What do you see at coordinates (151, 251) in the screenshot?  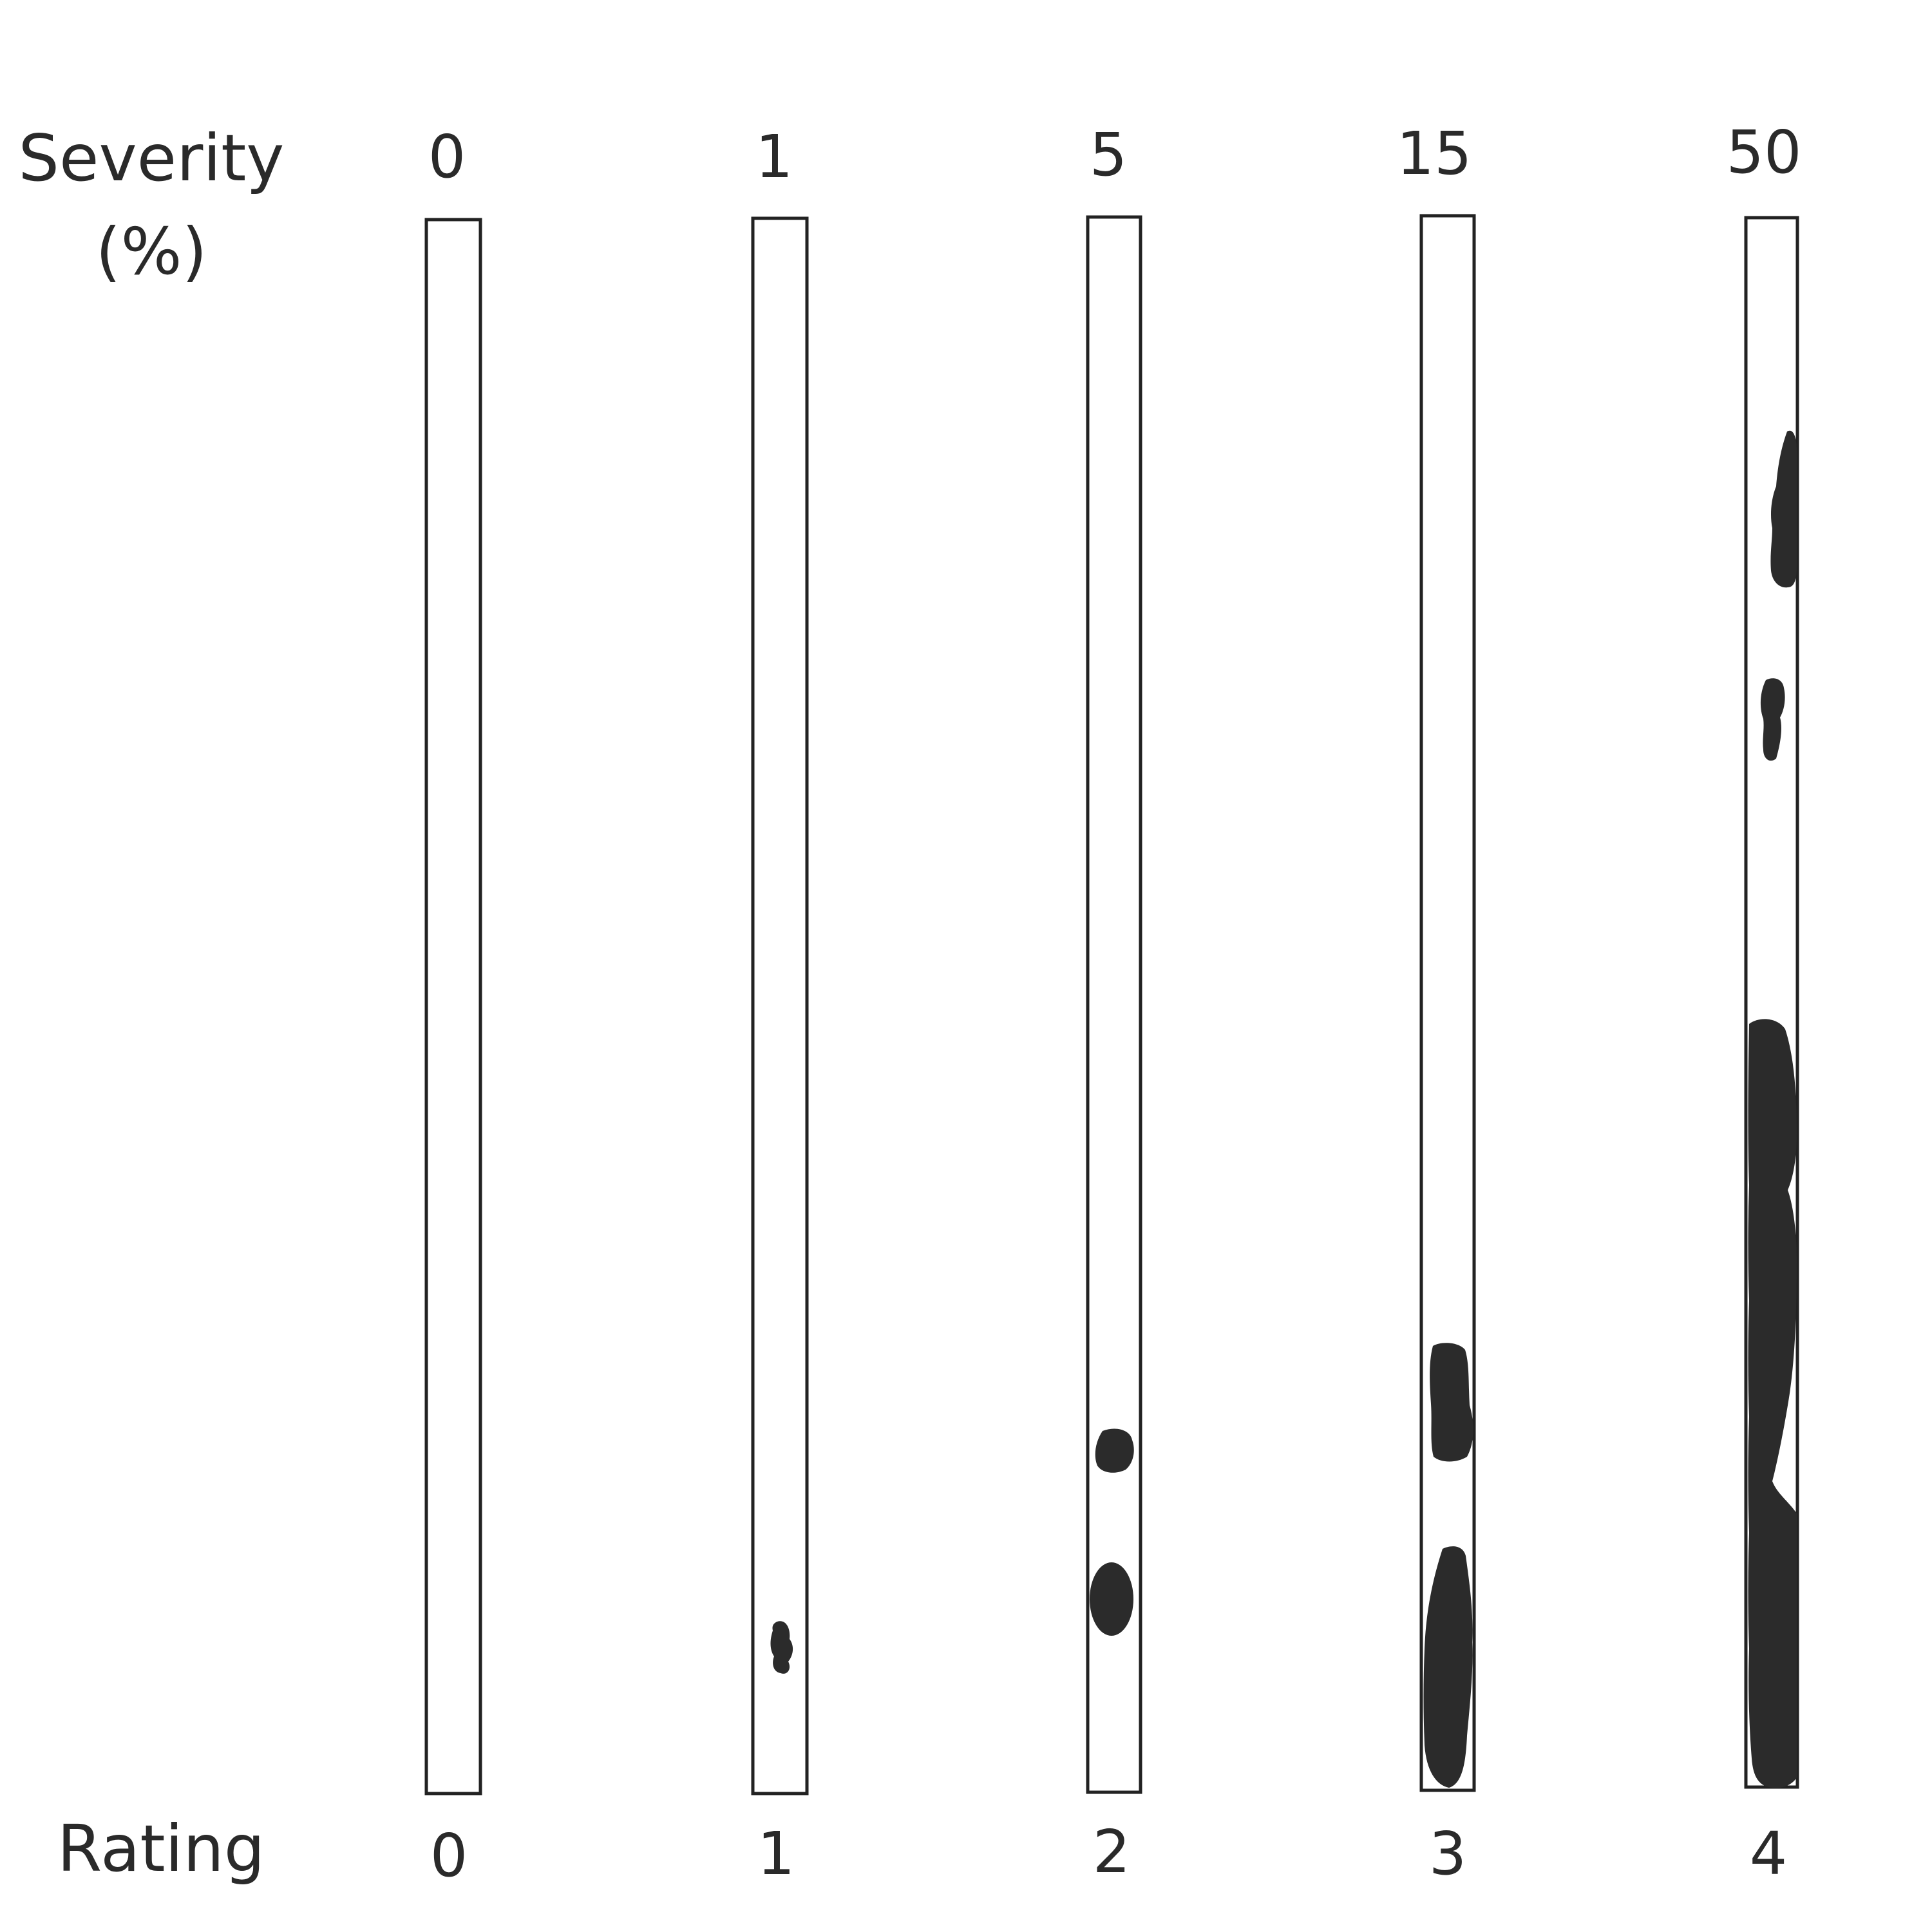 I see `severity-label-line2: (%)` at bounding box center [151, 251].